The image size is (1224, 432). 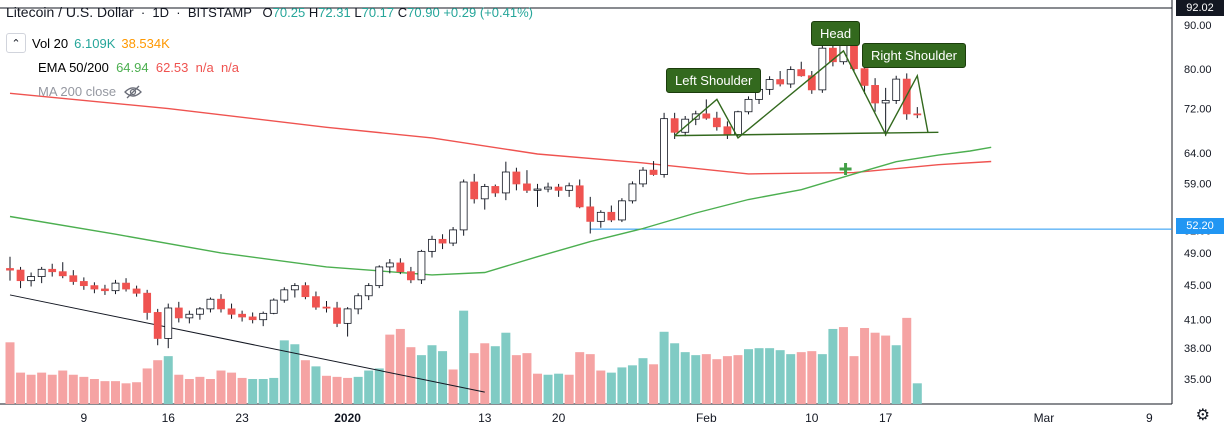 I want to click on change-value: +0.29 (+0.41%), so click(x=488, y=12).